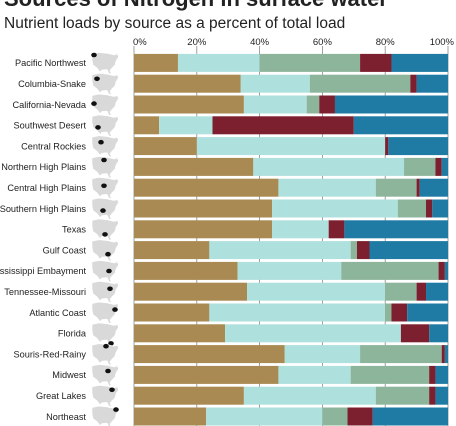 This screenshot has width=456, height=426. Describe the element at coordinates (43, 167) in the screenshot. I see `category-label: Northern High Plains` at that location.